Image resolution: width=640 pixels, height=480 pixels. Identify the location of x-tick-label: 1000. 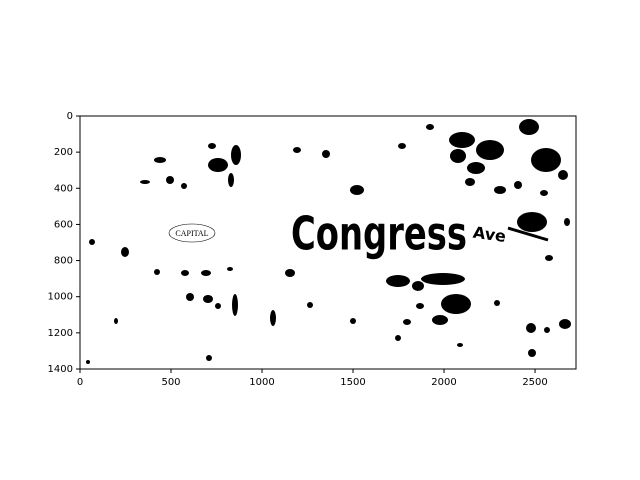
(261, 382).